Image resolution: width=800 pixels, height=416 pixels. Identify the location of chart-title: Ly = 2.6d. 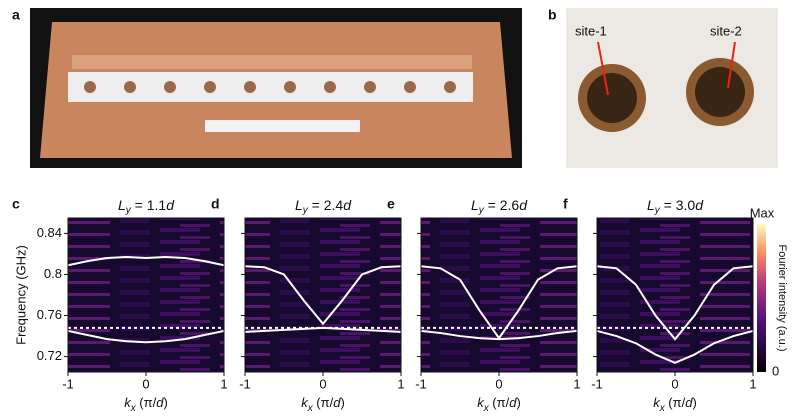
(499, 206).